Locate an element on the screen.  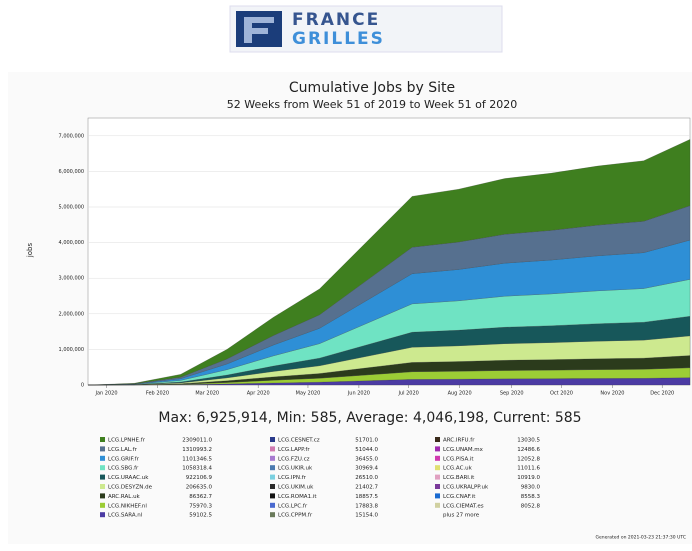
chart-title: Cumulative Jobs by Site is located at coordinates (372, 88).